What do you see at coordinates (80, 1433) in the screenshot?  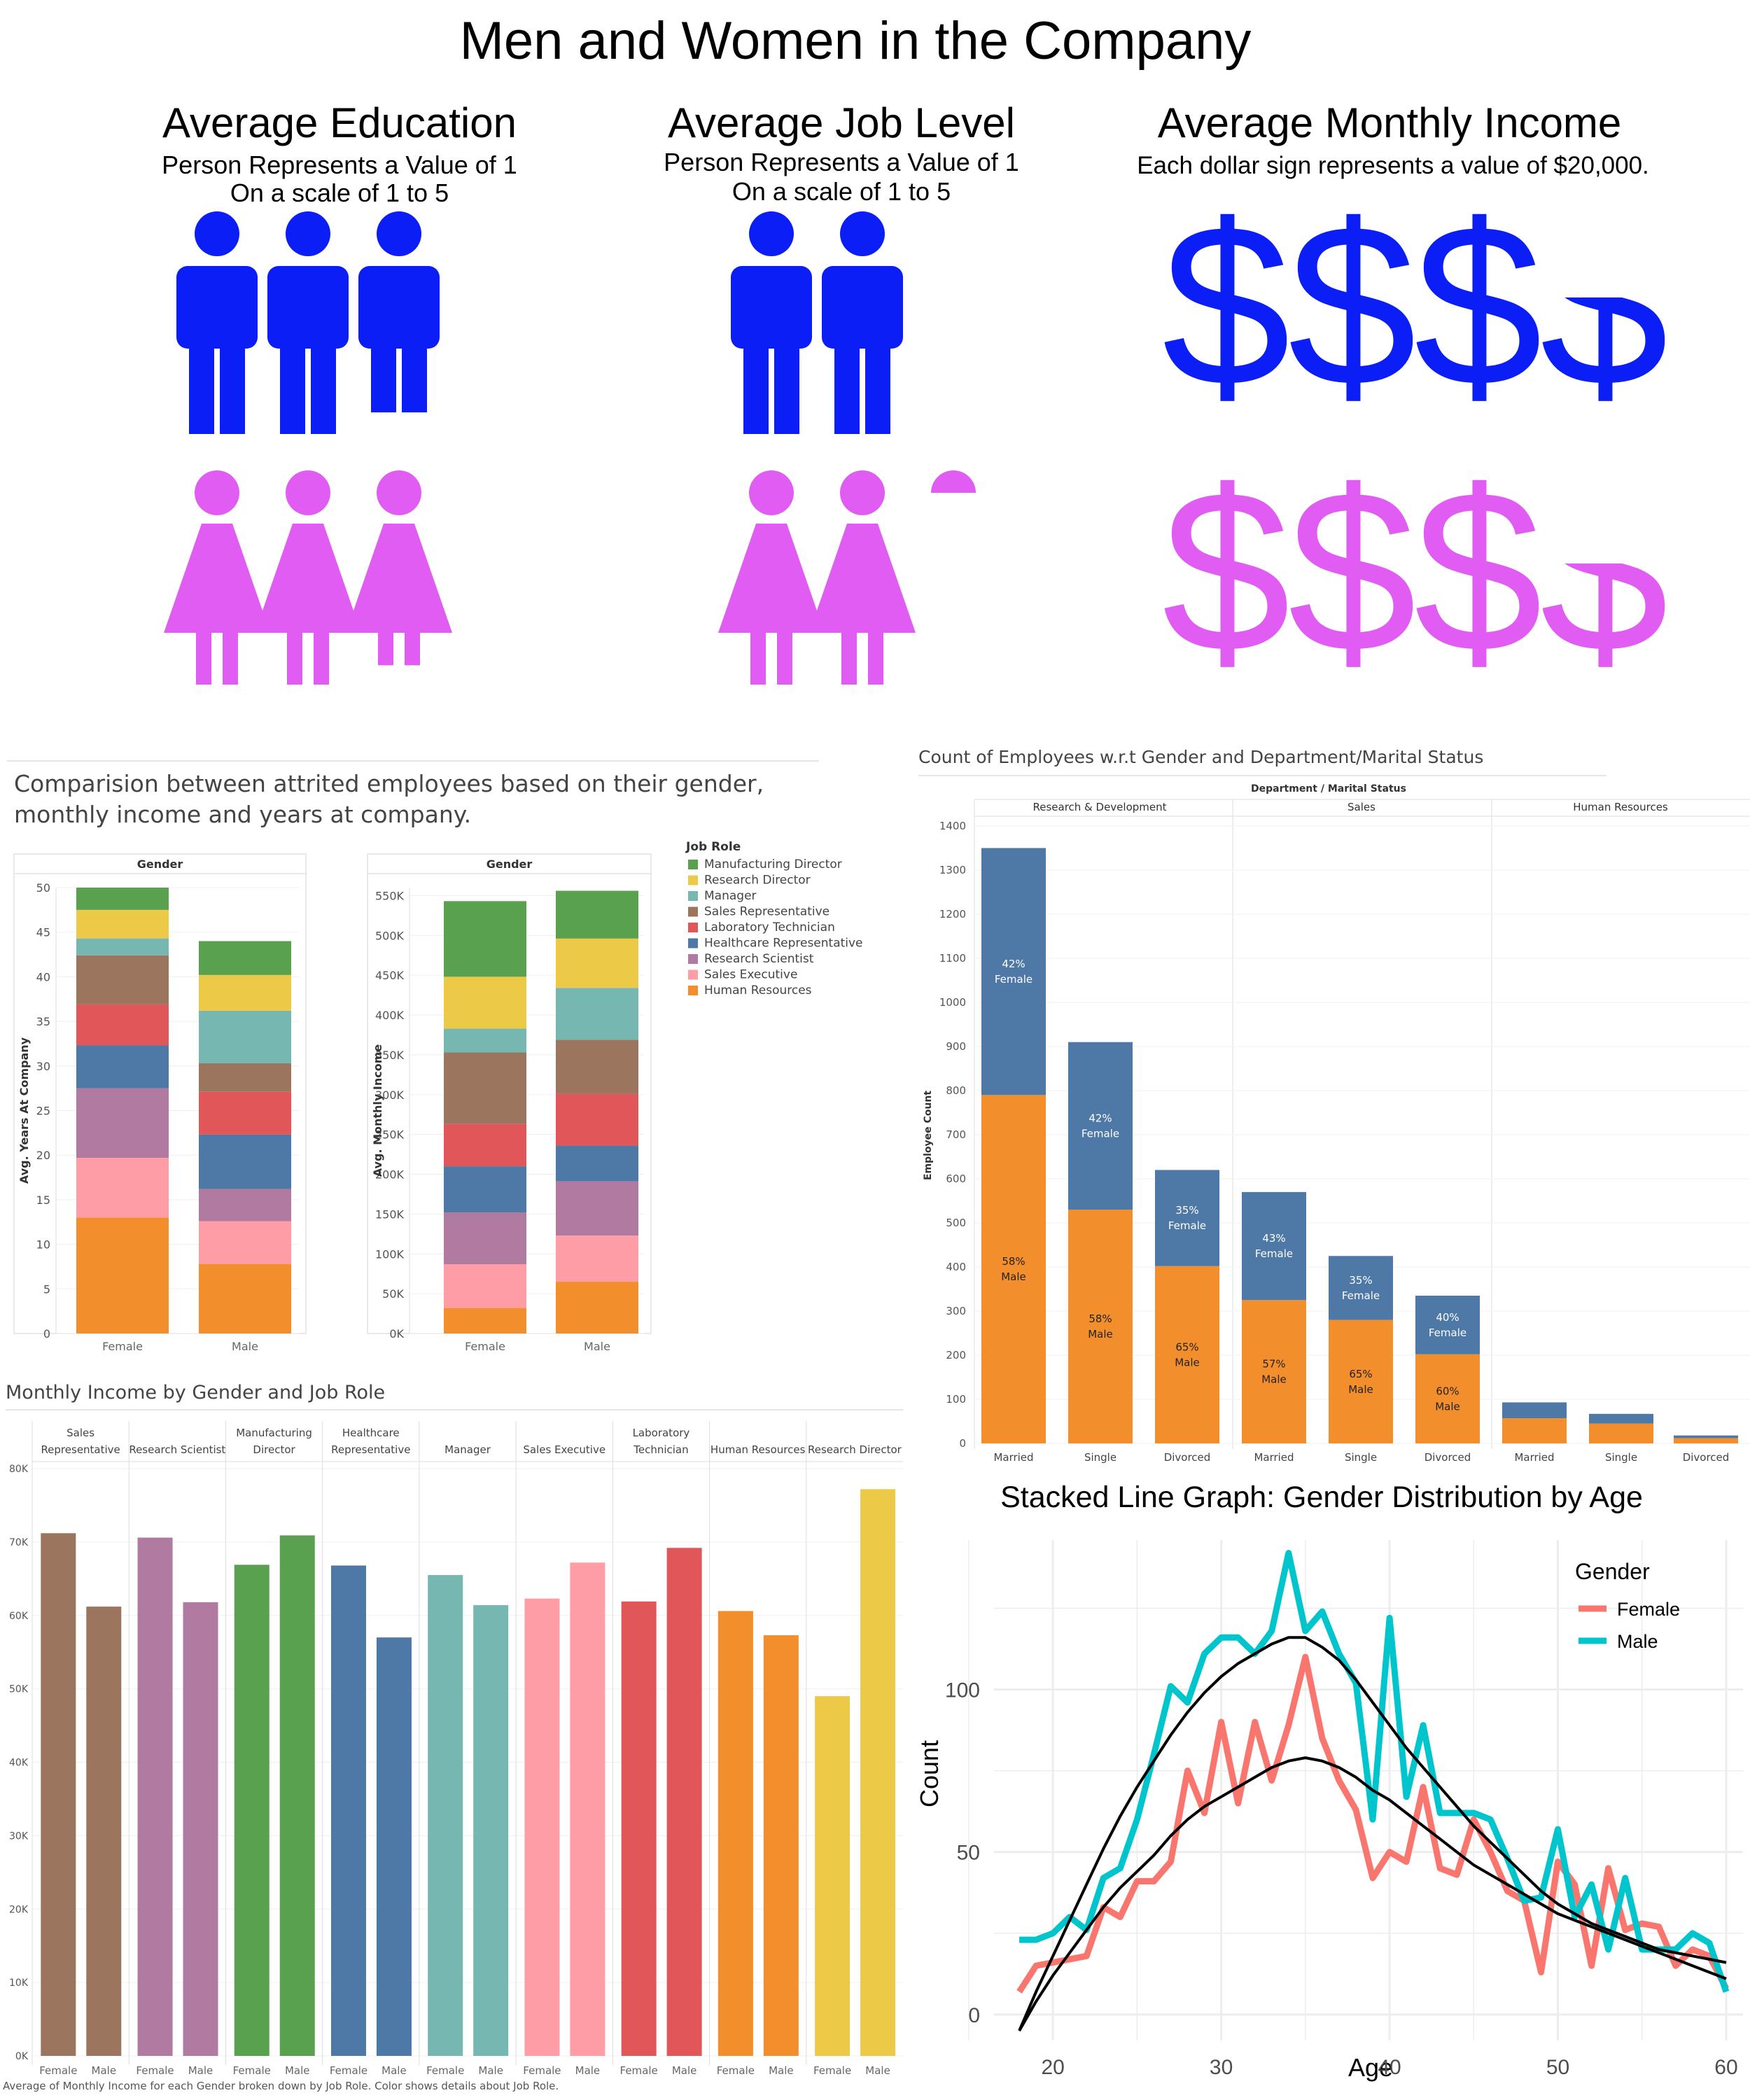 I see `group-header: Sales` at bounding box center [80, 1433].